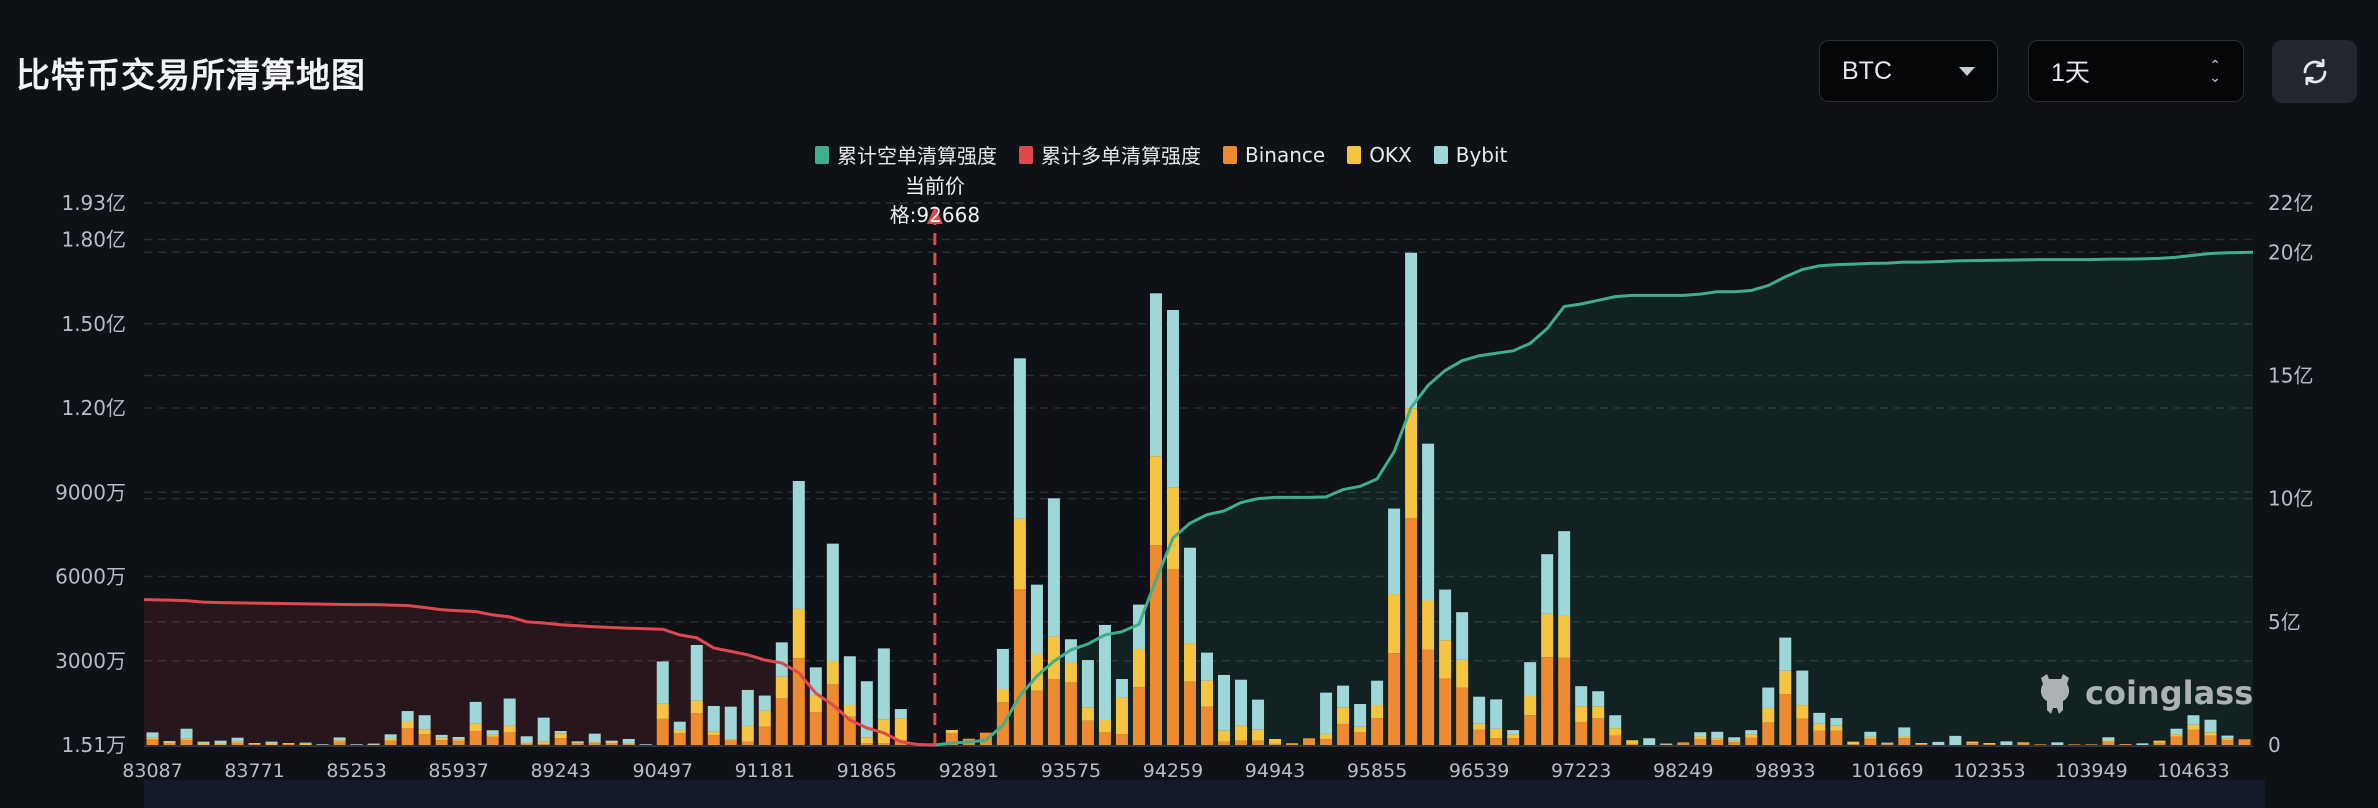 The width and height of the screenshot is (2378, 808). I want to click on legend-label: 累计多单清算强度, so click(1121, 156).